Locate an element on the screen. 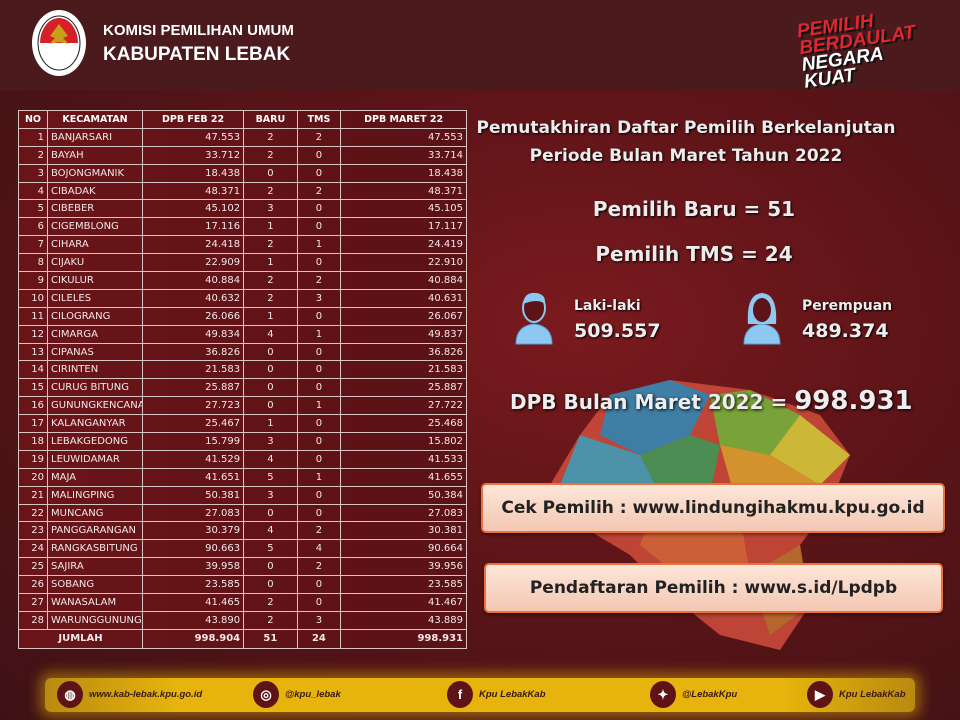  cell-dpb-feb: 27.723 is located at coordinates (193, 406).